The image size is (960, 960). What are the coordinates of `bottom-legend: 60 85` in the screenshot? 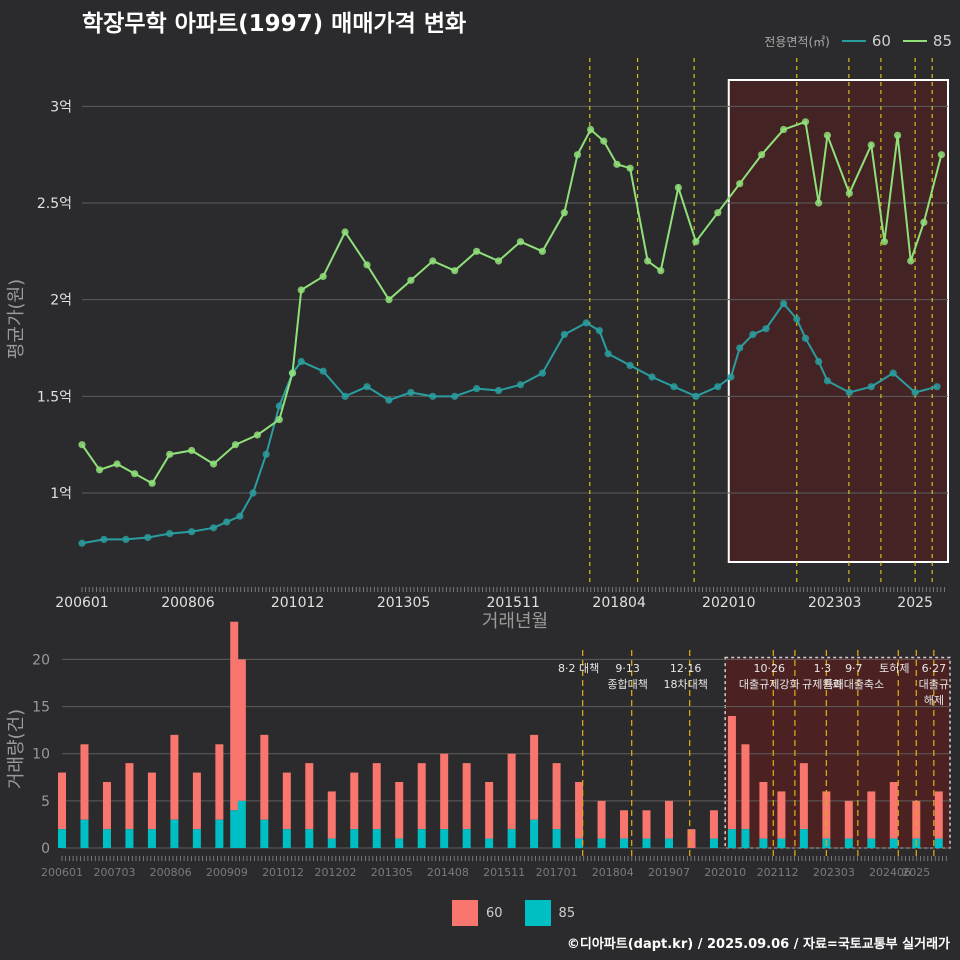 It's located at (520, 913).